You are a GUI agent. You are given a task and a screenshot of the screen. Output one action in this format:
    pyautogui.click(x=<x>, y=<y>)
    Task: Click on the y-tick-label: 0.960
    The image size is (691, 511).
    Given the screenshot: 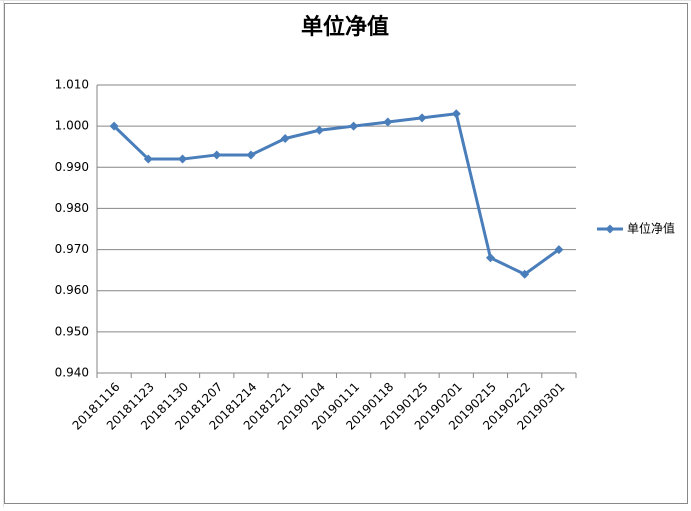 What is the action you would take?
    pyautogui.click(x=72, y=290)
    